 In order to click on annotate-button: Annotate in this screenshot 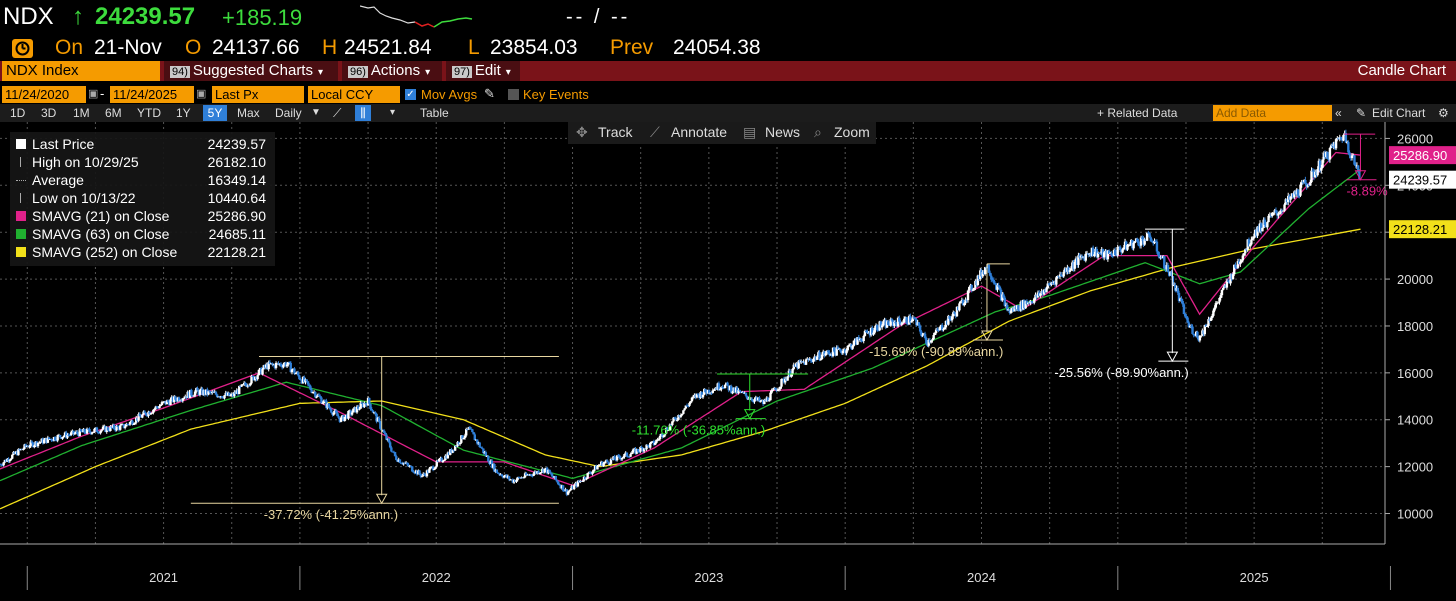, I will do `click(699, 132)`.